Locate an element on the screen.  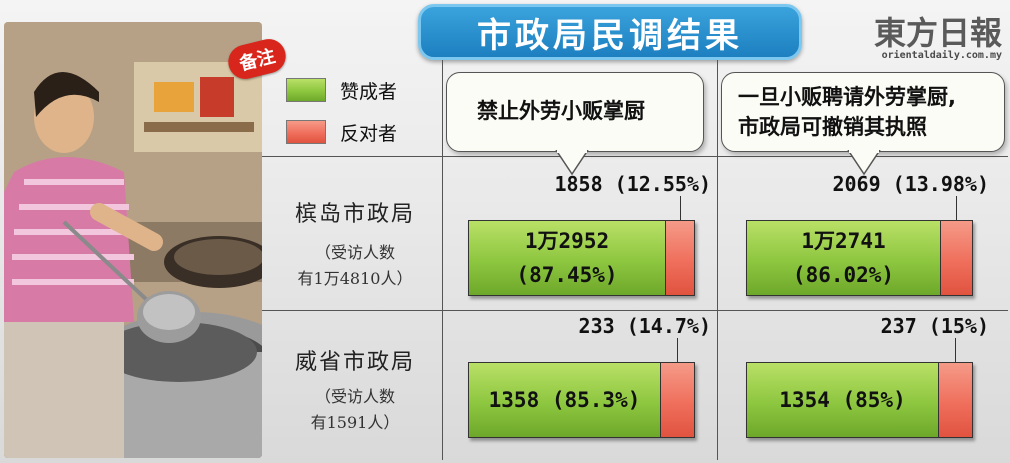
favor-data-label: 1358 (85.3%) is located at coordinates (565, 400).